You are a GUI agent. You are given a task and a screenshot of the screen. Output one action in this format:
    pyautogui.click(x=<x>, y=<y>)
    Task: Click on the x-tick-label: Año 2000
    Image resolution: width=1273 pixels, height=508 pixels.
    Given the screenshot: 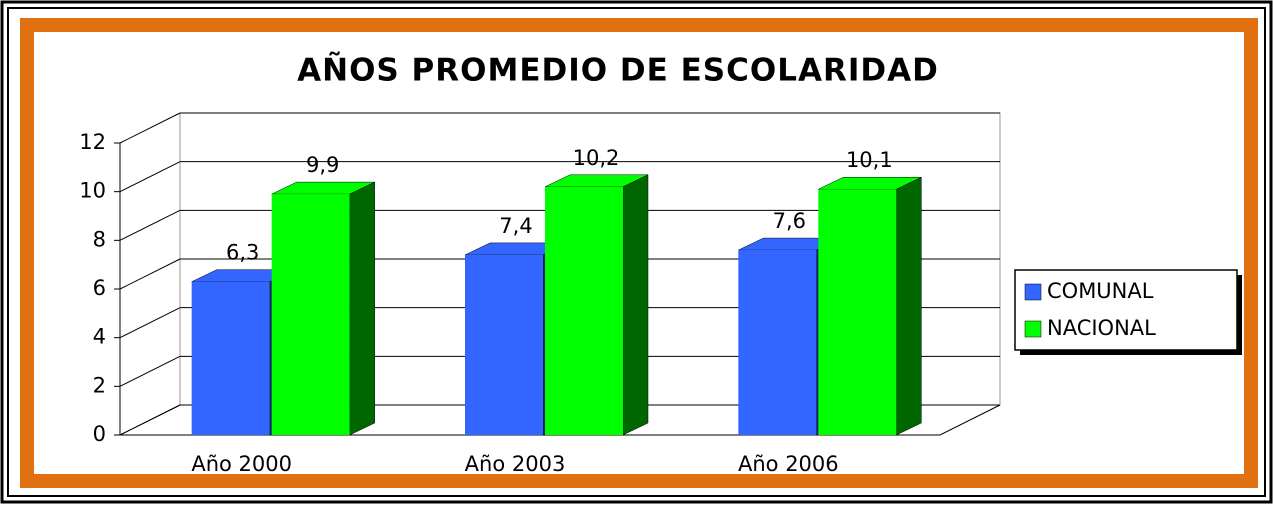 What is the action you would take?
    pyautogui.click(x=241, y=464)
    